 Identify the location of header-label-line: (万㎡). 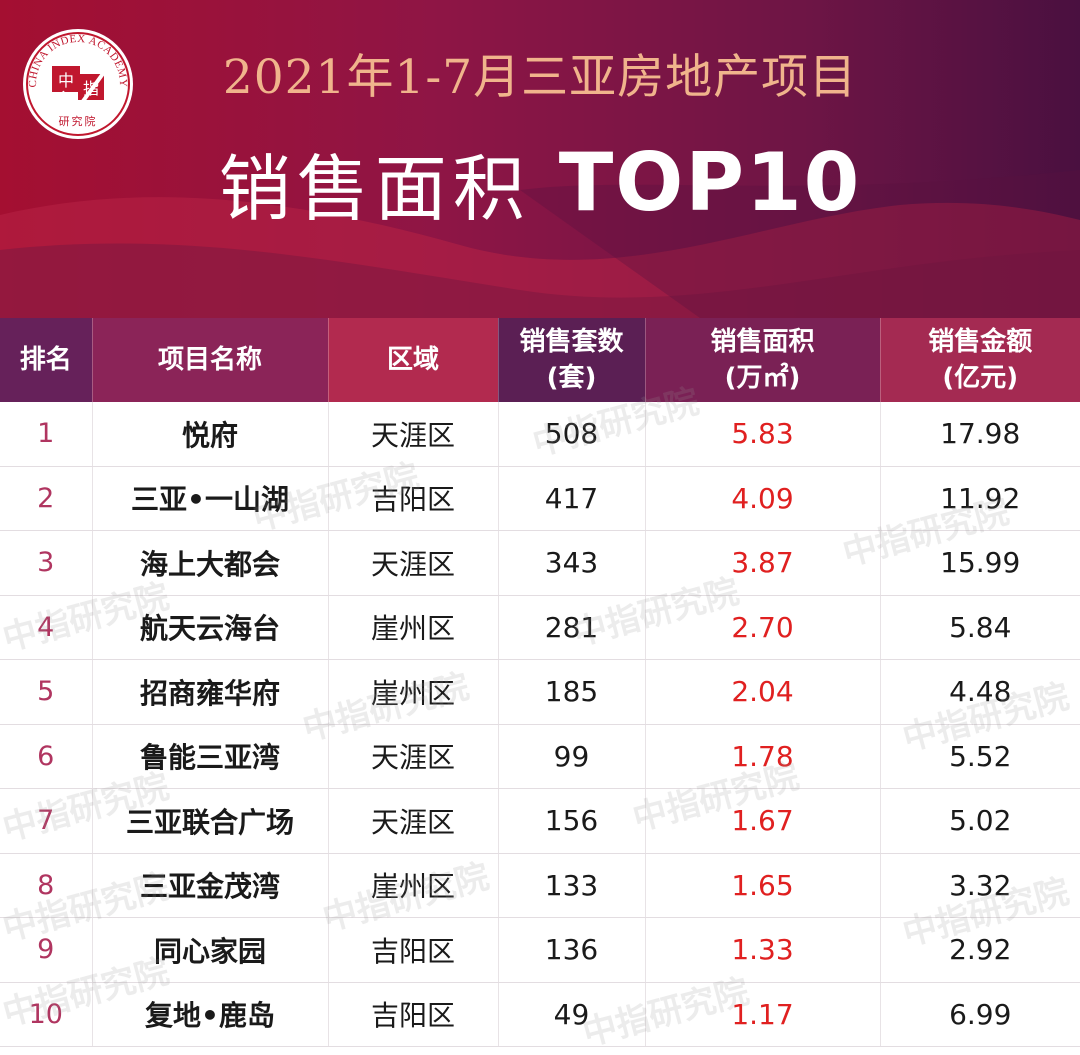
(762, 378).